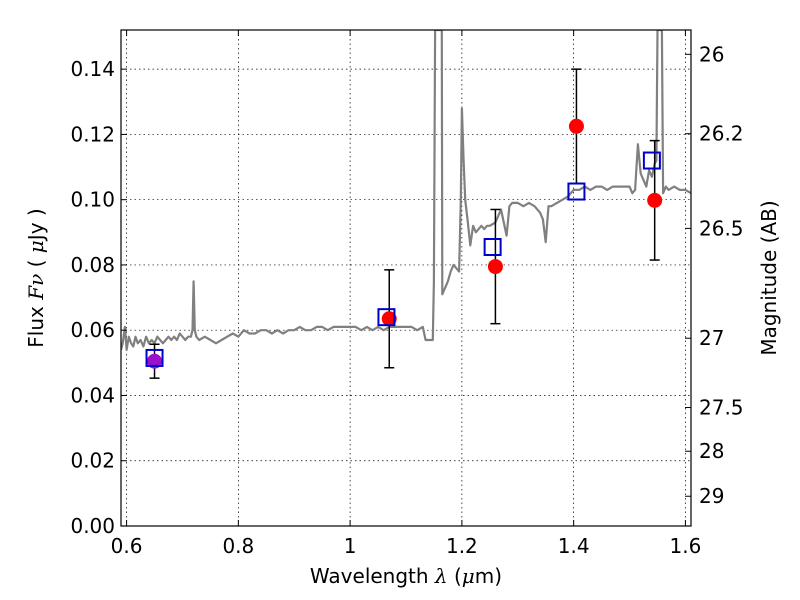  What do you see at coordinates (686, 546) in the screenshot?
I see `x-tick-label: 1.6` at bounding box center [686, 546].